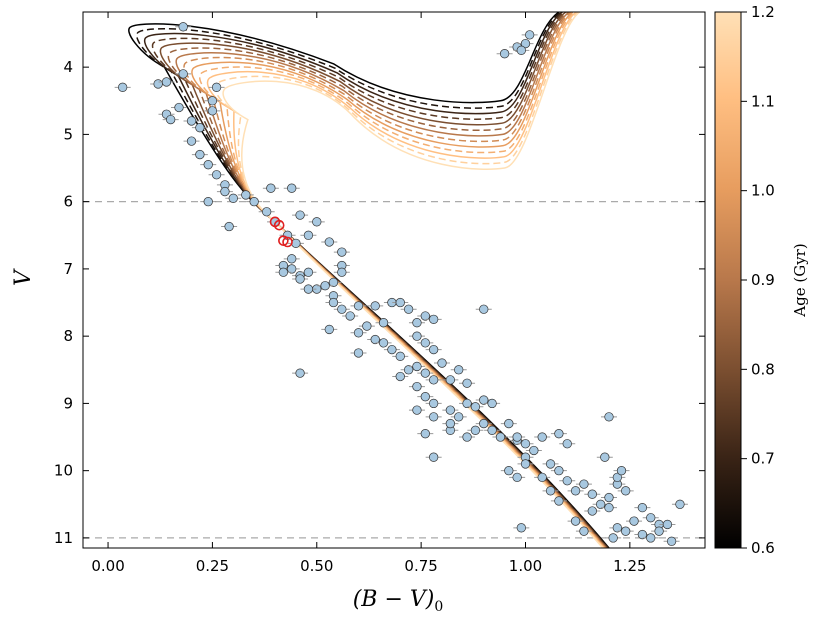  What do you see at coordinates (800, 280) in the screenshot?
I see `colorbar-title: Age (Gyr)` at bounding box center [800, 280].